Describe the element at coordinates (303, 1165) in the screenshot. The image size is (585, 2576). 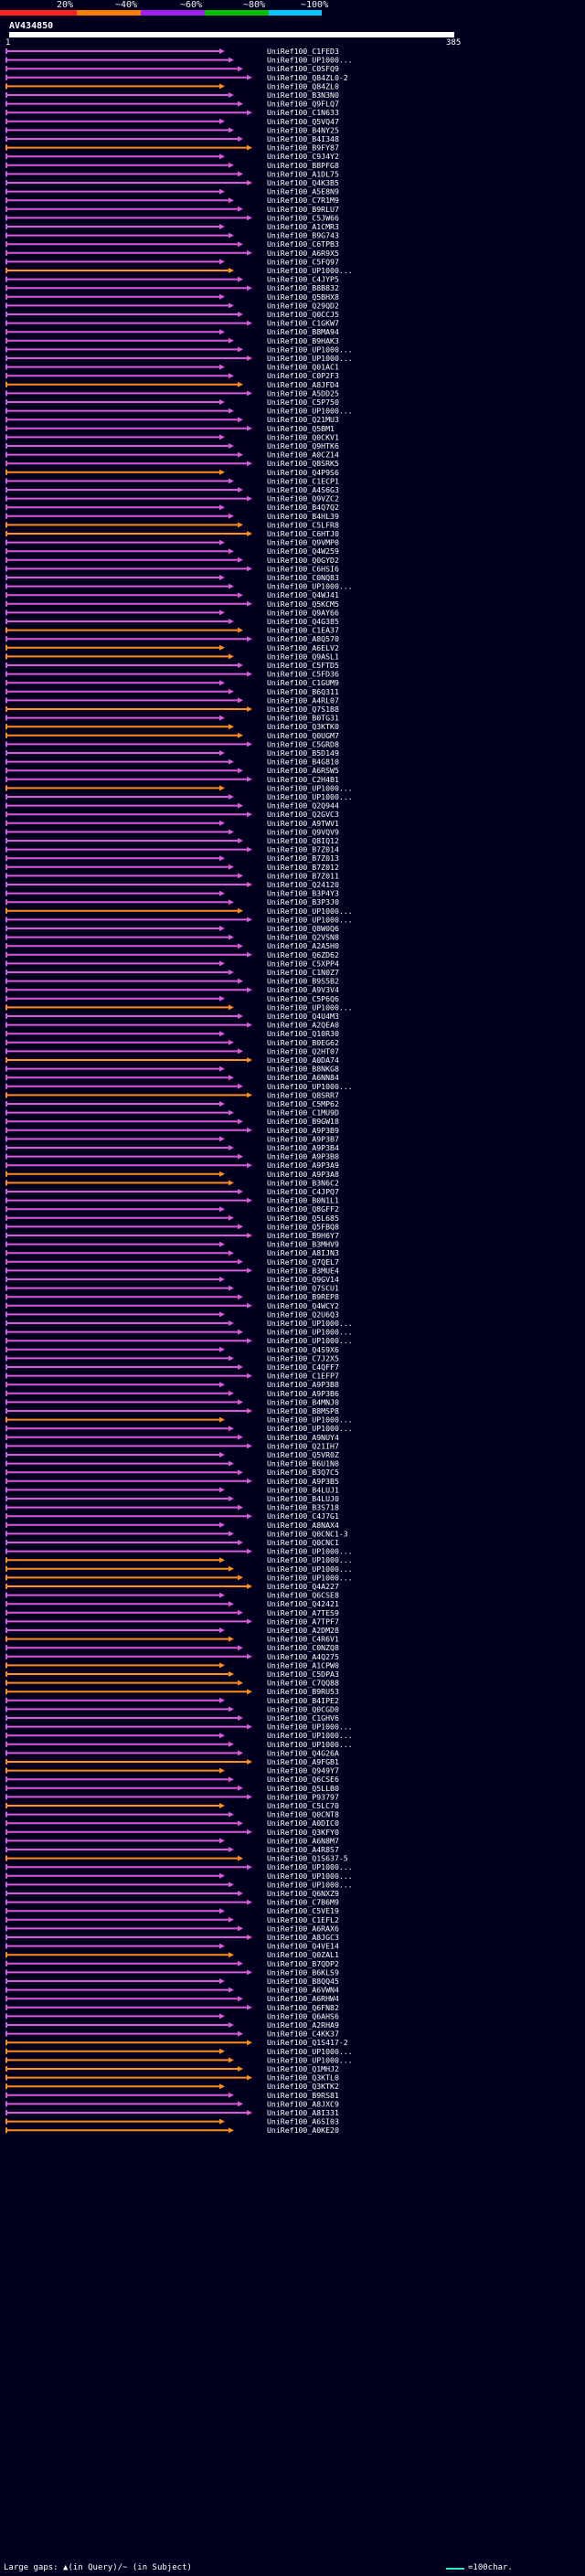
I see `hit-label: UniRef100_A9P3A9` at that location.